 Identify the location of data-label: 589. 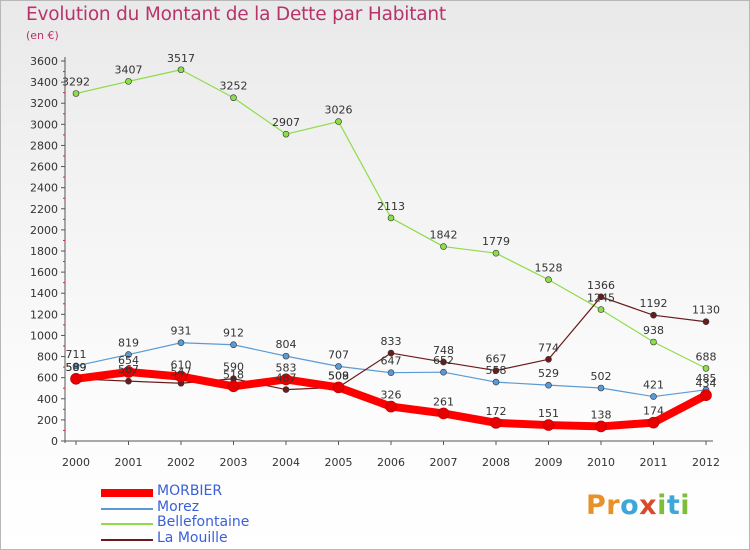
(76, 367).